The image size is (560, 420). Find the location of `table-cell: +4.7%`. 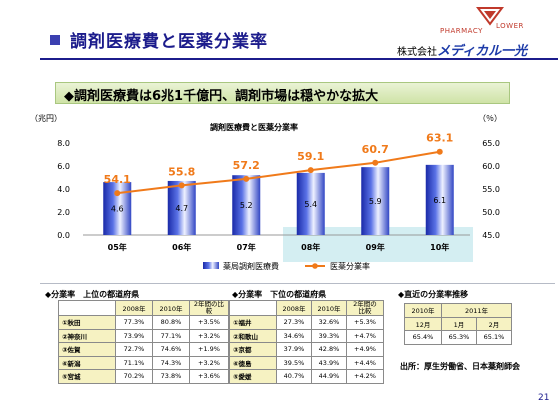

table-cell: +4.7% is located at coordinates (365, 335).